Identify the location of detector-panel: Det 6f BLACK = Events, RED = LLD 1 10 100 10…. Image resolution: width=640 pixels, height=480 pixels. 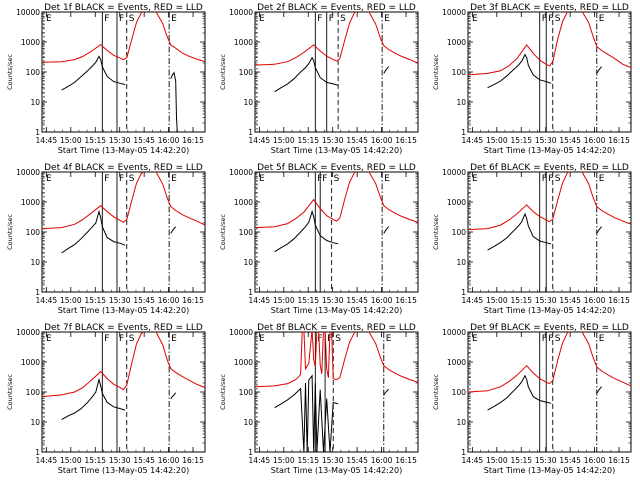
(532, 239).